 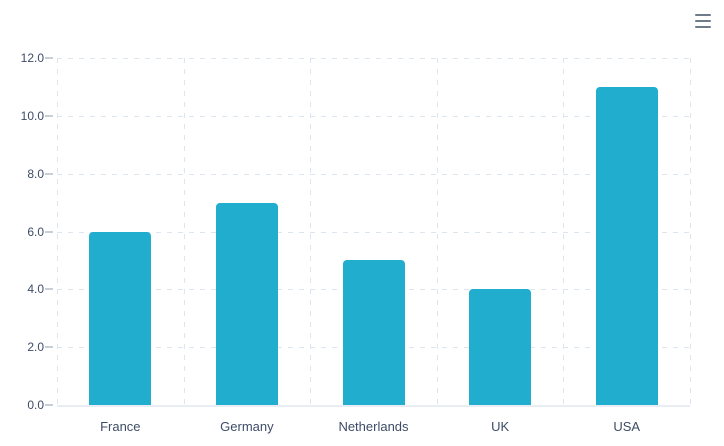 I want to click on bar-france, so click(x=120, y=318).